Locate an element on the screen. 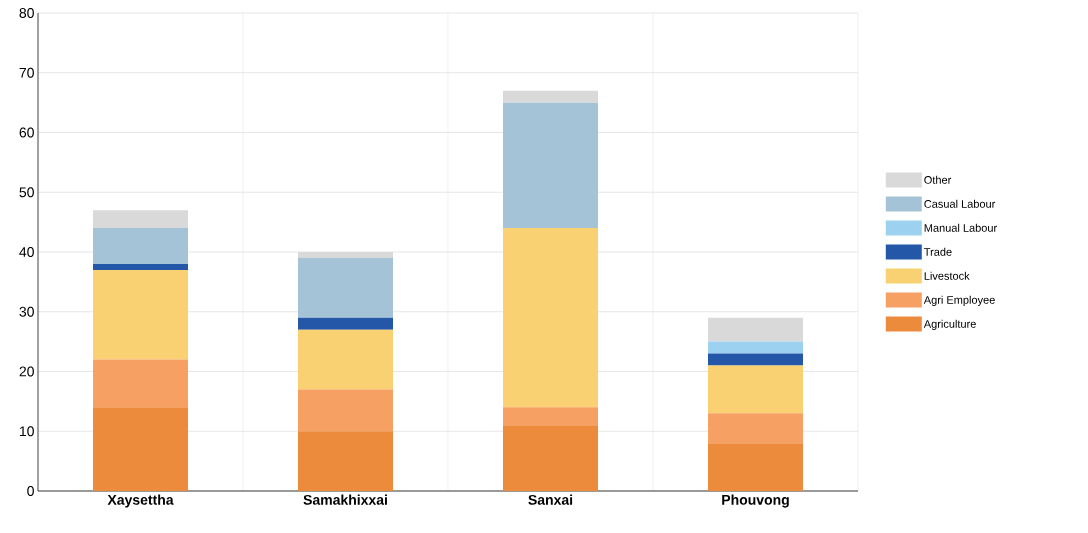 This screenshot has height=533, width=1088. y-tick-label: 70 is located at coordinates (26, 72).